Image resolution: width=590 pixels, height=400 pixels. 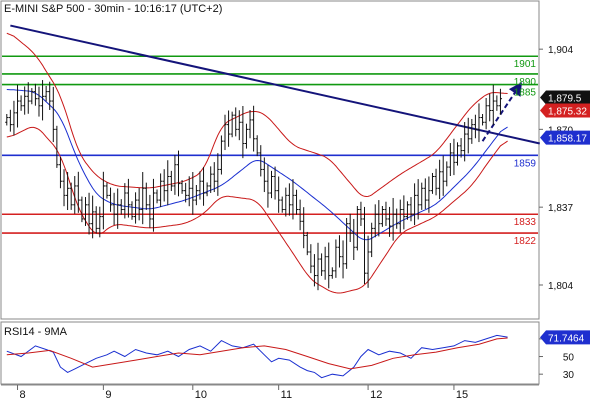 What do you see at coordinates (376, 394) in the screenshot?
I see `time-tick-label: 12` at bounding box center [376, 394].